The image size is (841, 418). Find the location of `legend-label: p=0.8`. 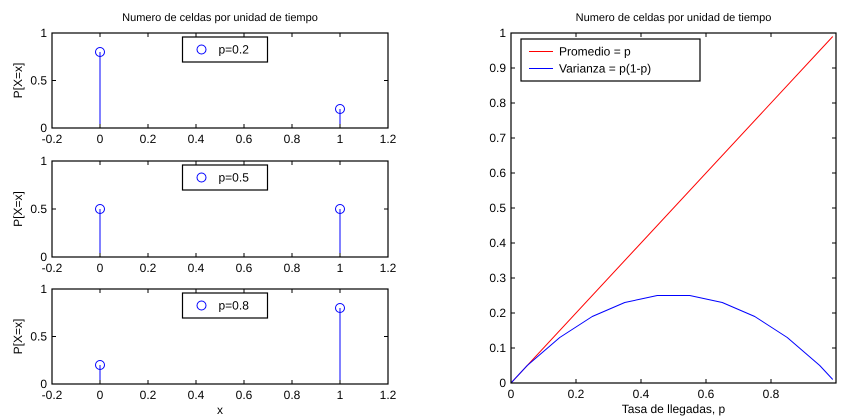

legend-label: p=0.8 is located at coordinates (234, 305).